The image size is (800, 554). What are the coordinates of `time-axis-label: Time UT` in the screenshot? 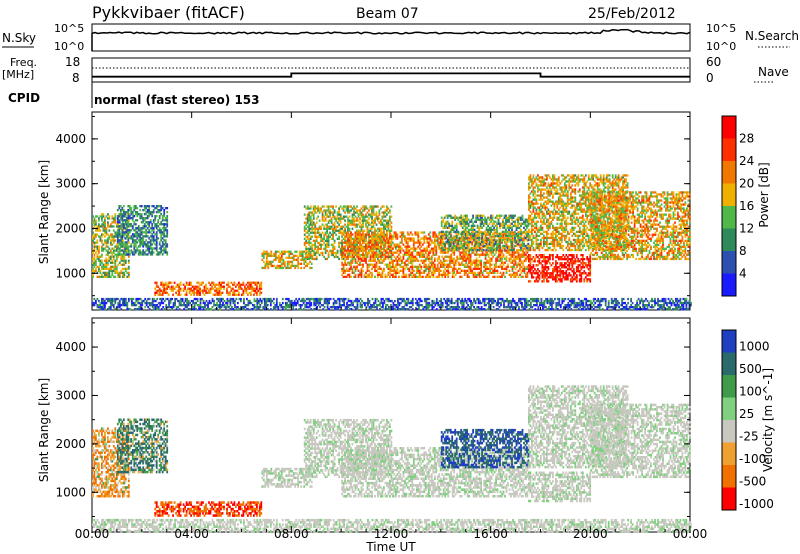 It's located at (390, 547).